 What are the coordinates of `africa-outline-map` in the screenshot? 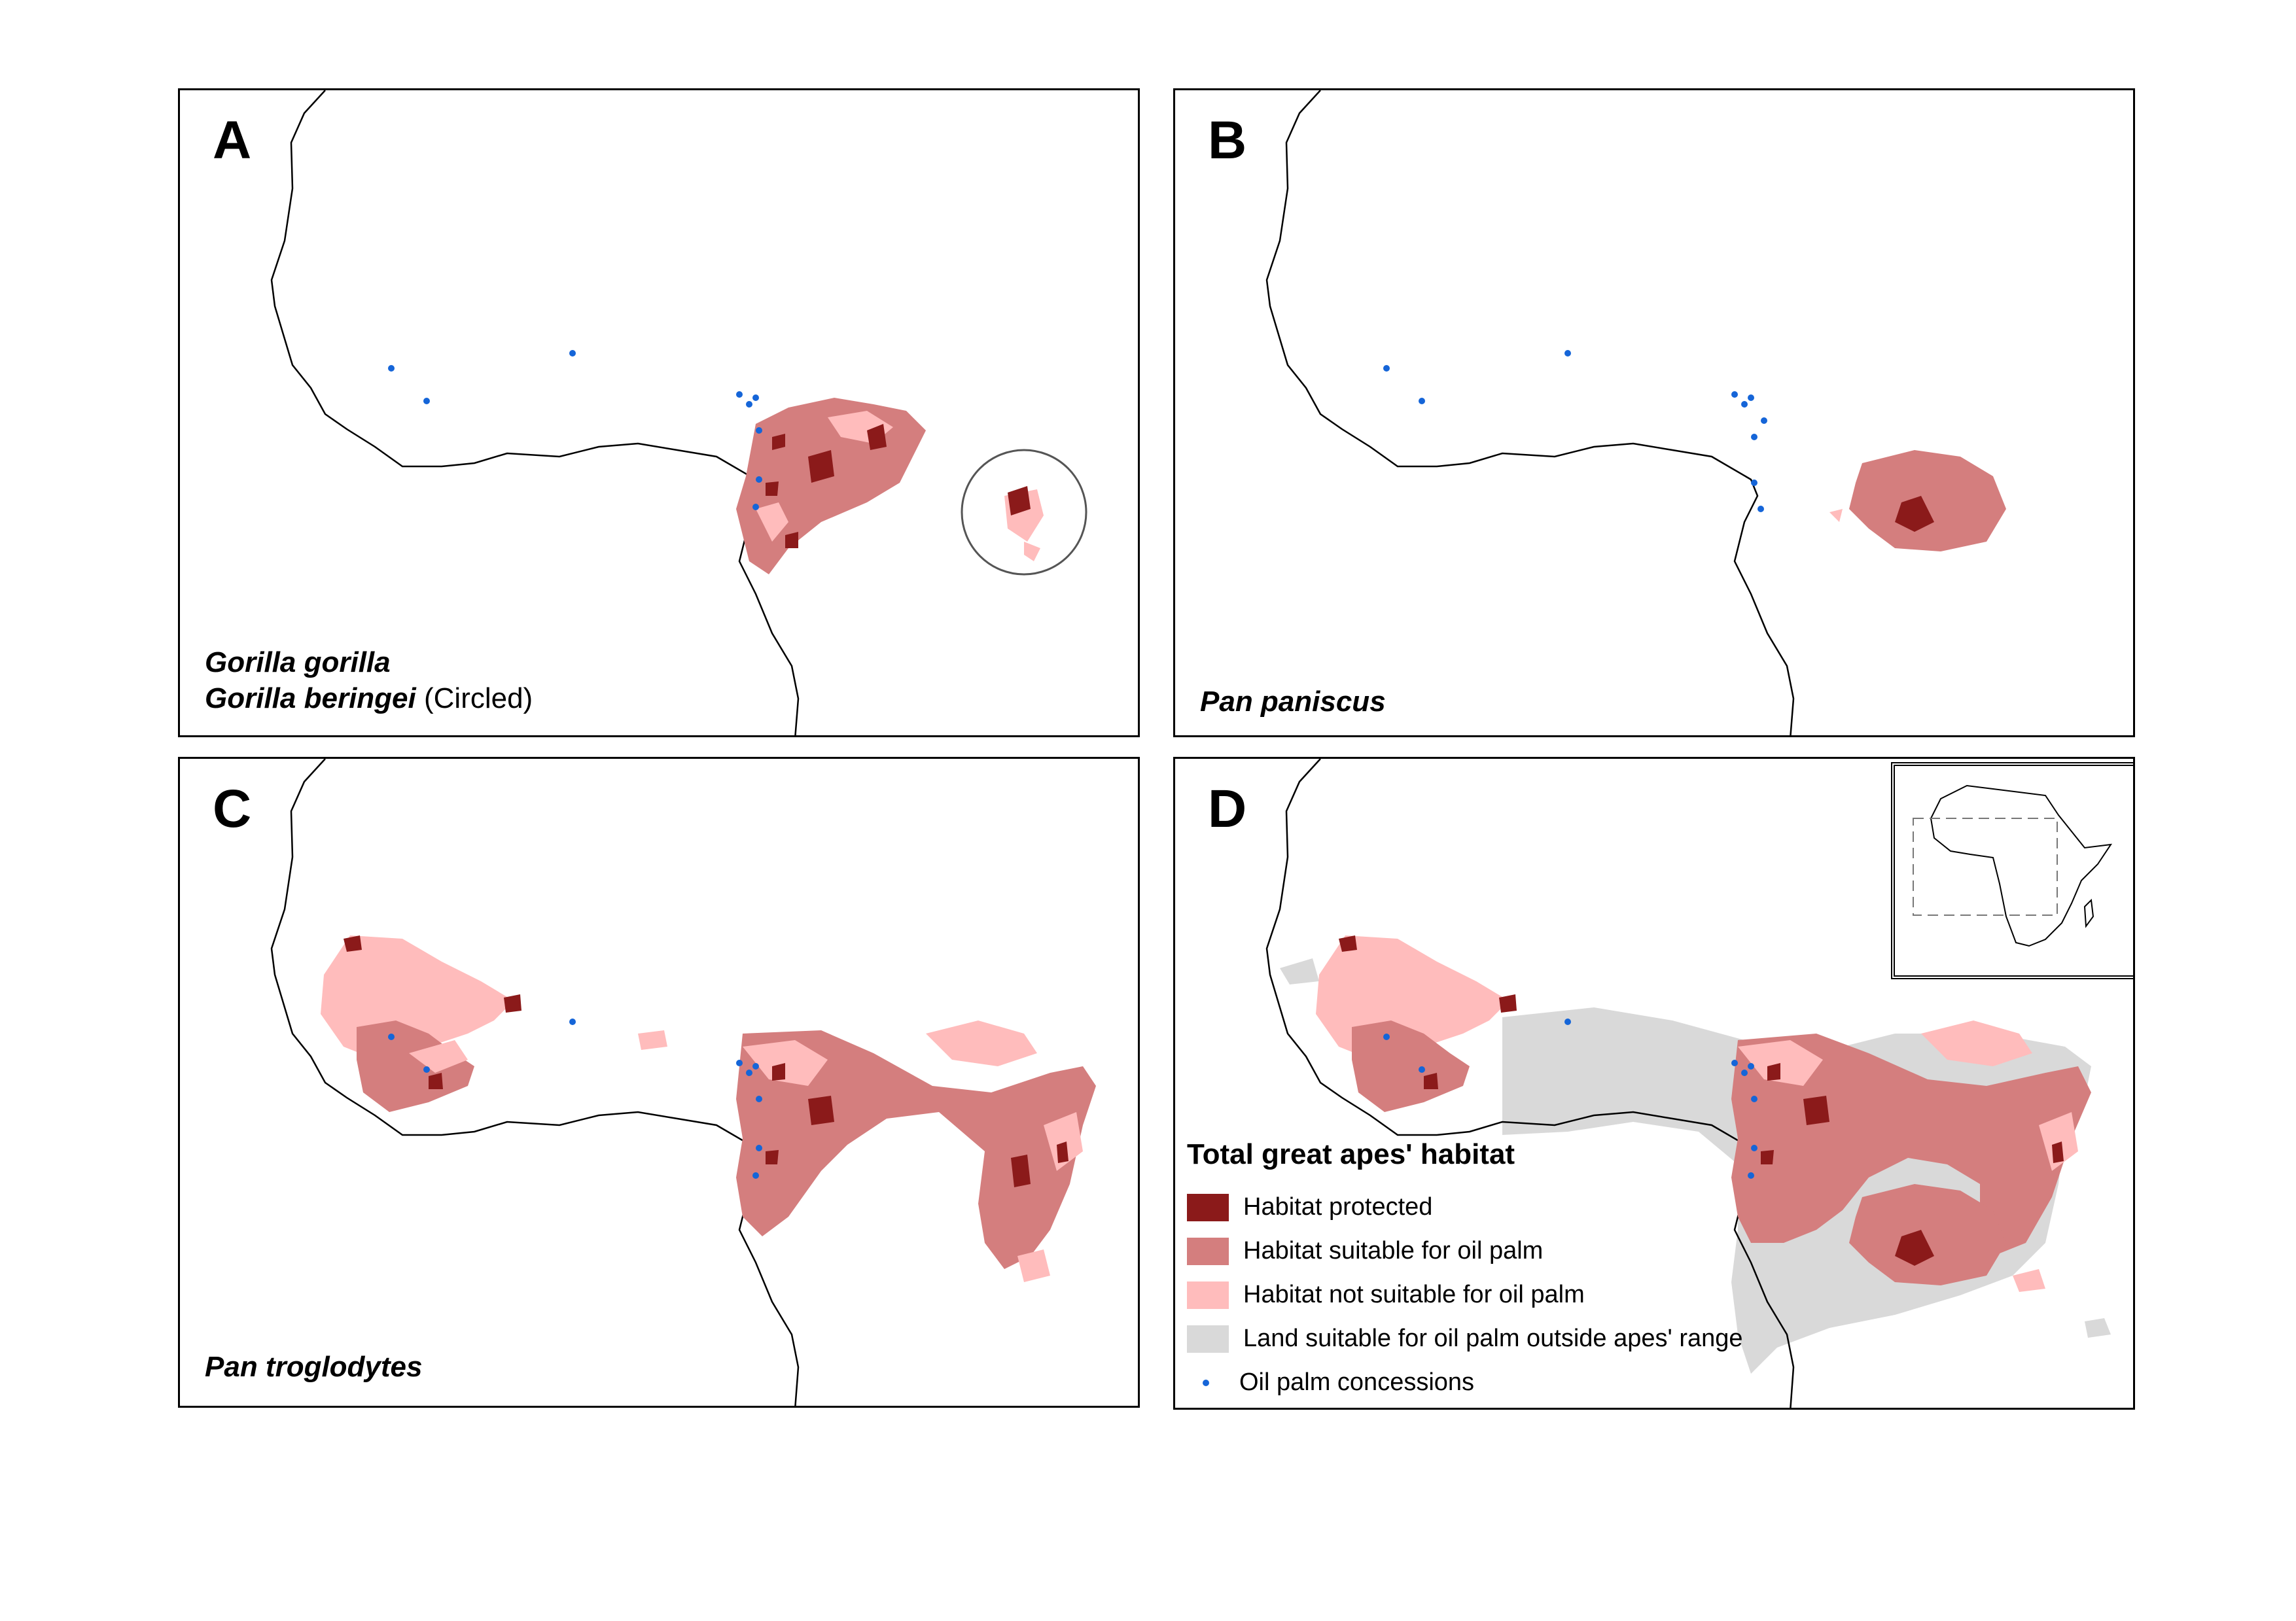 It's located at (2013, 865).